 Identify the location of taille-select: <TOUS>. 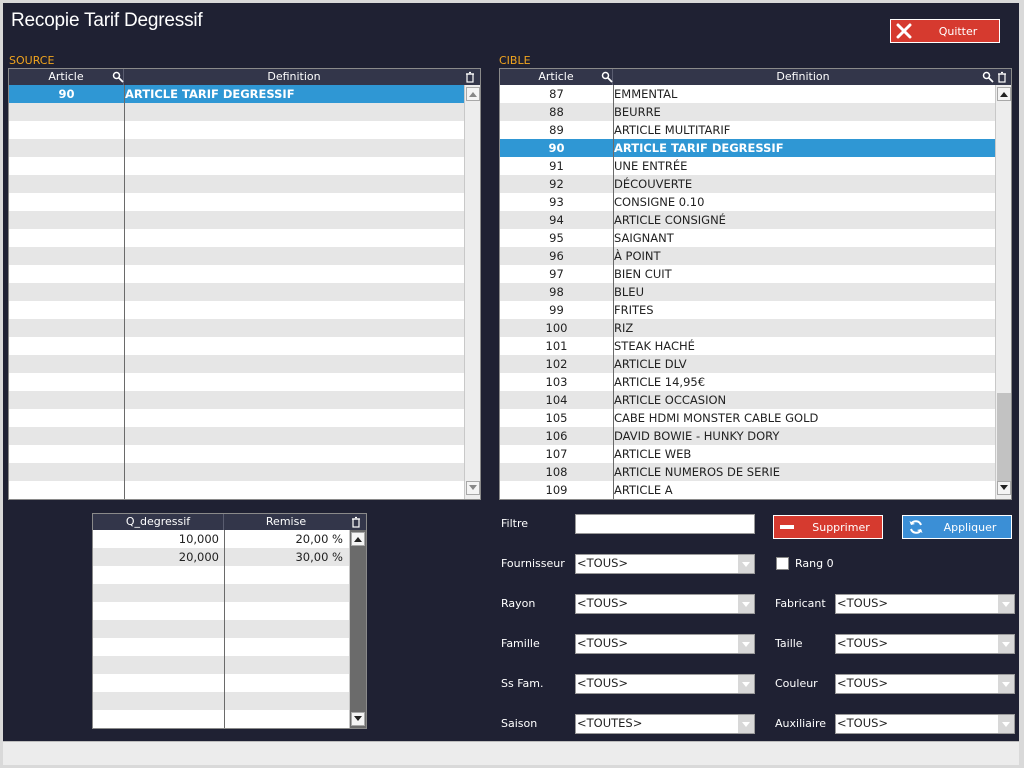
(925, 644).